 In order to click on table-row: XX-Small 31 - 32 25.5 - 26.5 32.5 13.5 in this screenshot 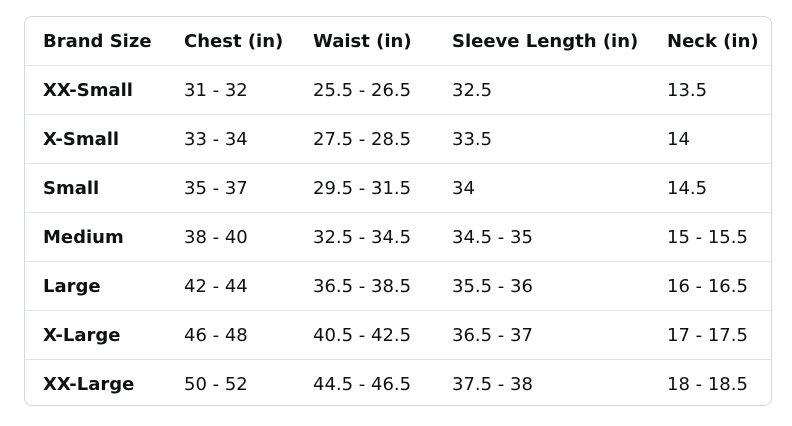, I will do `click(398, 90)`.